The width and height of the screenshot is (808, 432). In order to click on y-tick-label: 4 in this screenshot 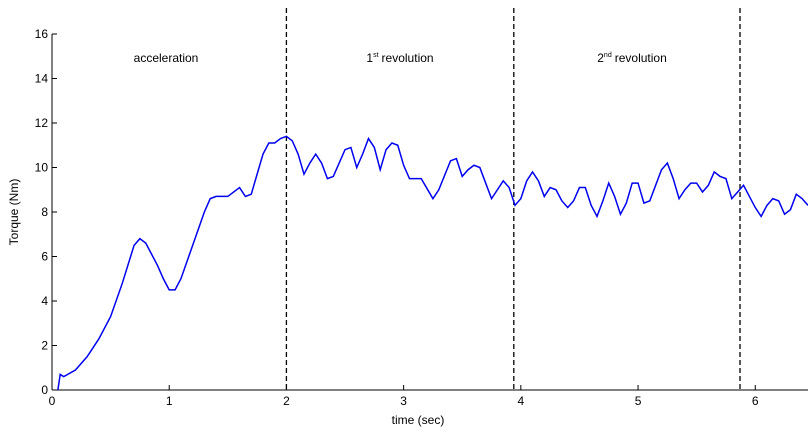, I will do `click(44, 301)`.